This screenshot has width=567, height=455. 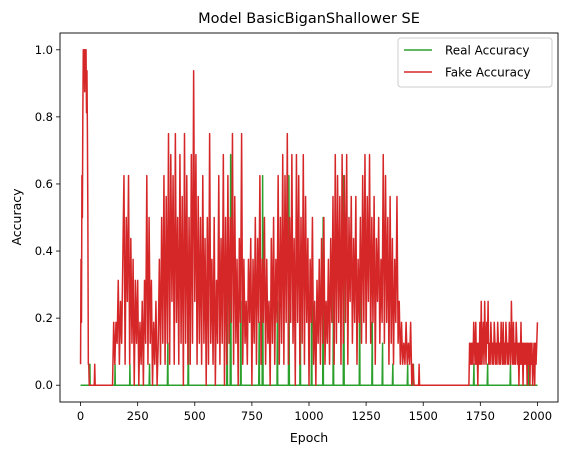 I want to click on x-tick-label: 250, so click(x=138, y=416).